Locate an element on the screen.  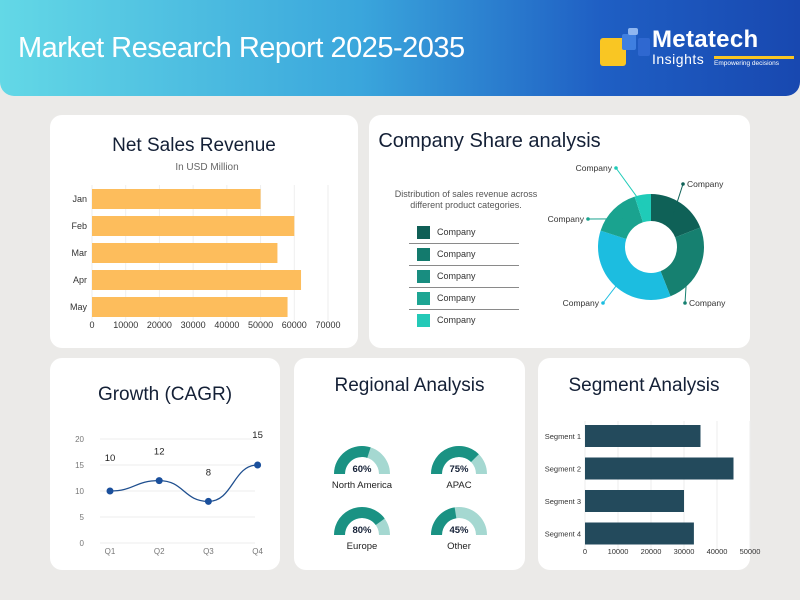
x-tick-label: 70000 is located at coordinates (327, 325).